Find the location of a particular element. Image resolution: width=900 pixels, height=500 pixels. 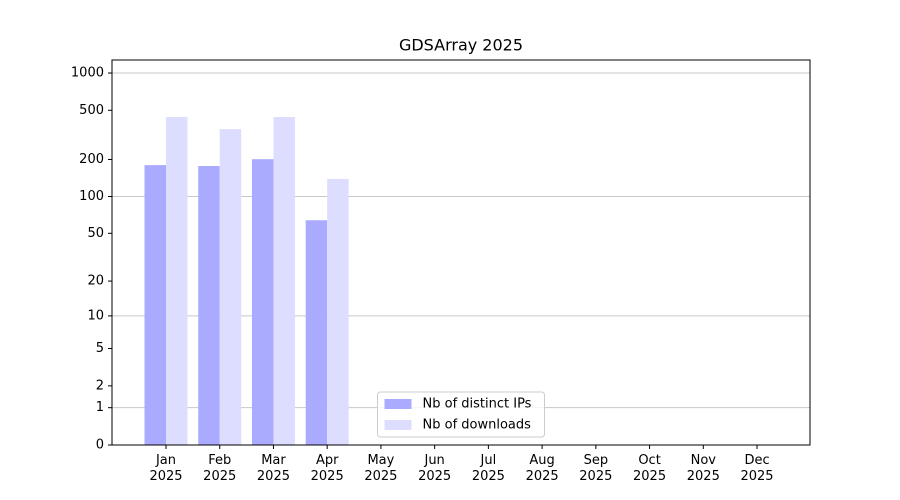

x-tick-label: Oct 2025 is located at coordinates (650, 468).